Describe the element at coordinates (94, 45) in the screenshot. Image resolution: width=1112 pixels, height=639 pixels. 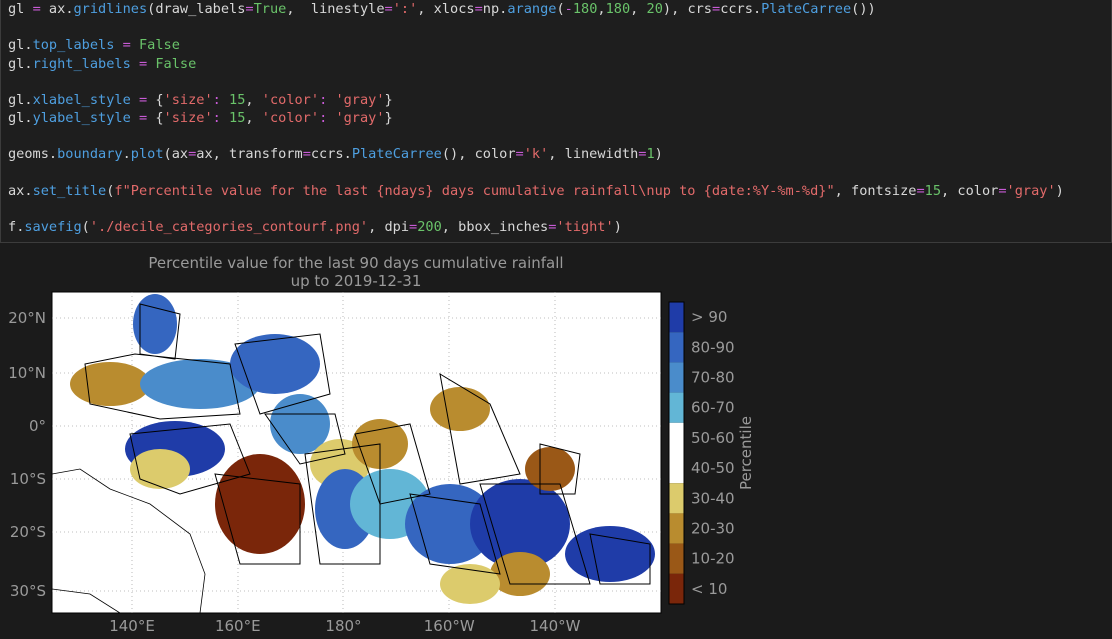
I see `code-line: gl.top_labels = False` at that location.